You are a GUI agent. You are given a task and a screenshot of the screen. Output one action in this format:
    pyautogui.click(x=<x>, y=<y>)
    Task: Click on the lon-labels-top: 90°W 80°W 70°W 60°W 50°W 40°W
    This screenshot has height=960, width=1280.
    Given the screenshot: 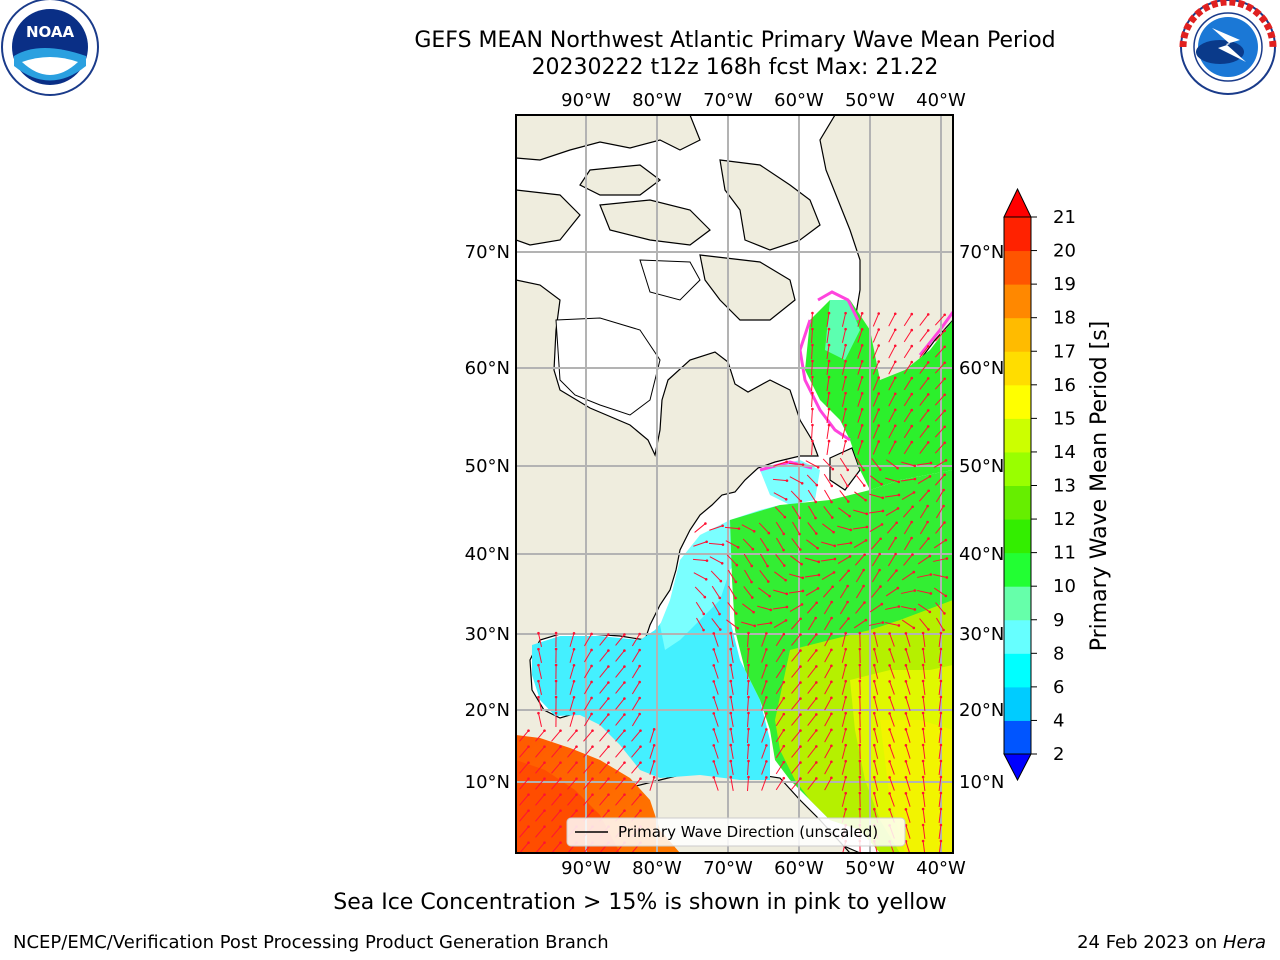 What is the action you would take?
    pyautogui.click(x=763, y=100)
    